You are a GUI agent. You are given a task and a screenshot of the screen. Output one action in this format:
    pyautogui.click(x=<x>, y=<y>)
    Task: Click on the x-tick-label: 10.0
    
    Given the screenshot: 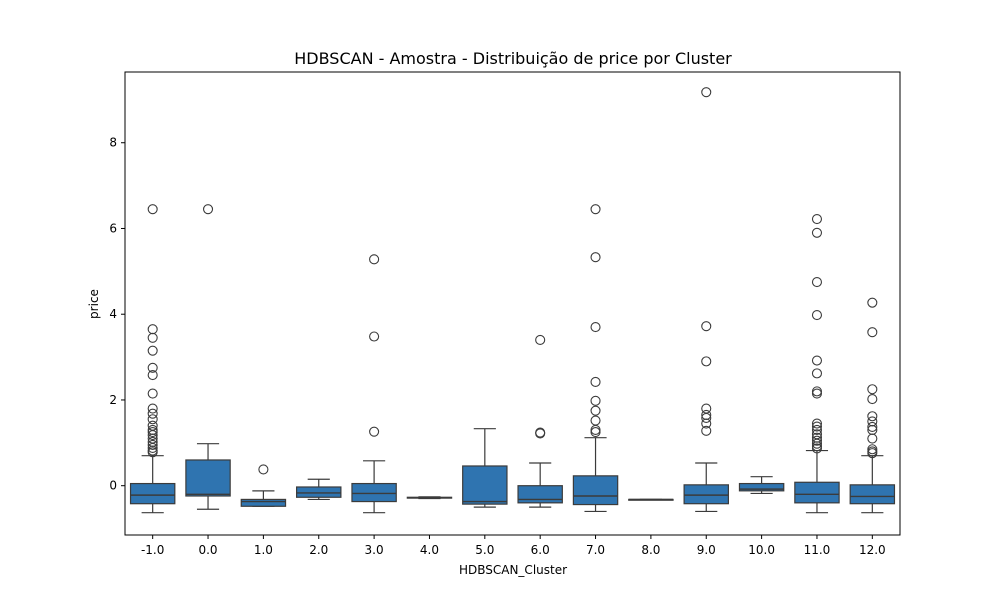 What is the action you would take?
    pyautogui.click(x=761, y=550)
    